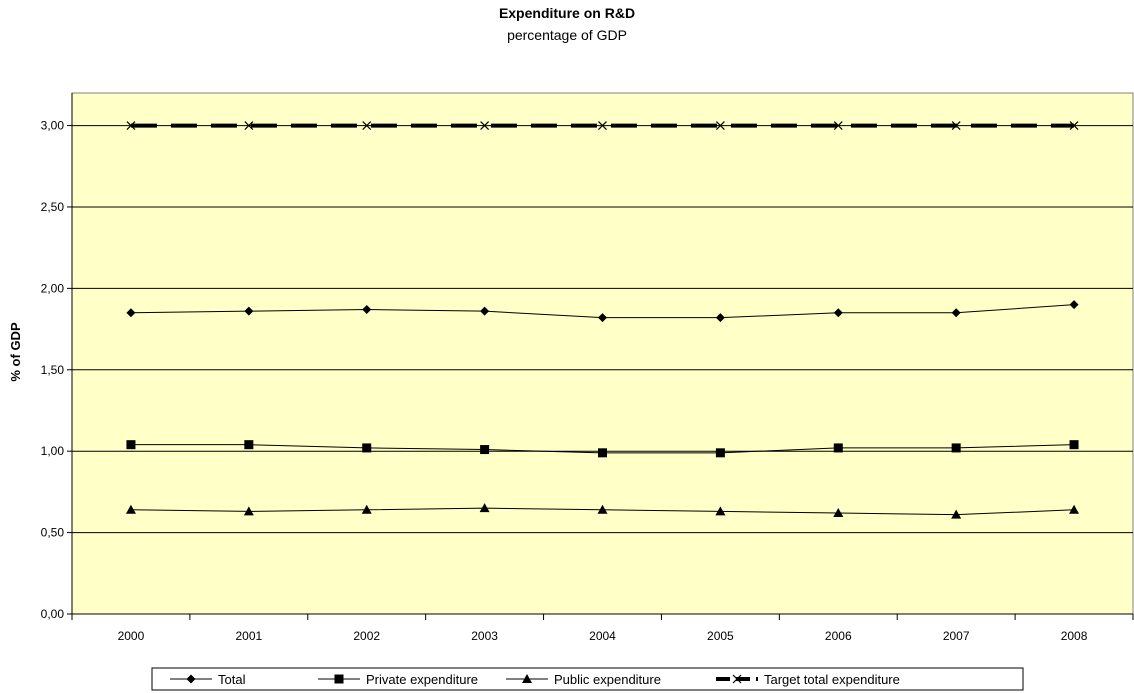 The height and width of the screenshot is (693, 1134). I want to click on y-tick-label: 0,00, so click(53, 614).